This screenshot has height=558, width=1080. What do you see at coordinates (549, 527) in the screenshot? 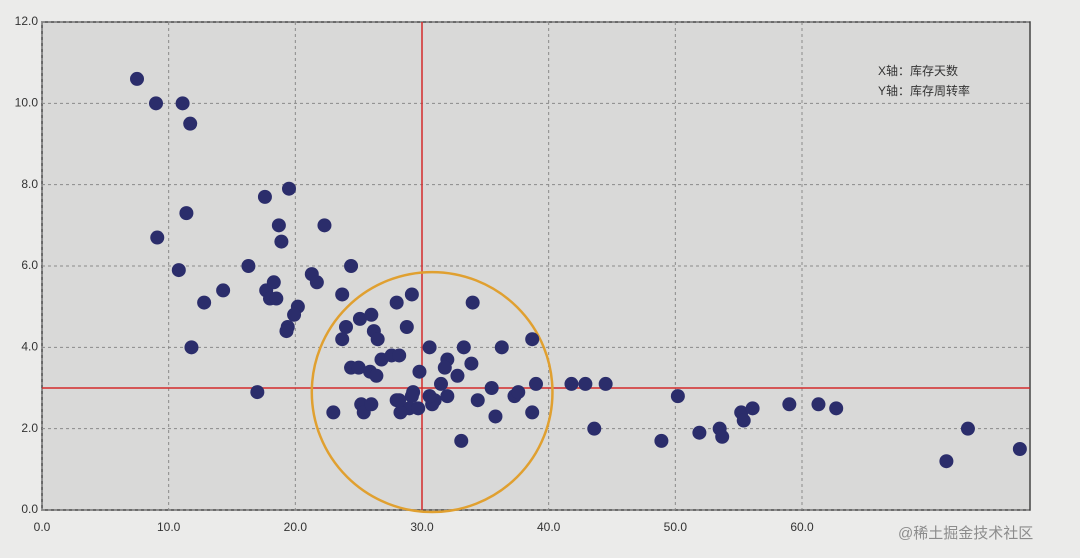
I see `x-tick-label: 40.0` at bounding box center [549, 527].